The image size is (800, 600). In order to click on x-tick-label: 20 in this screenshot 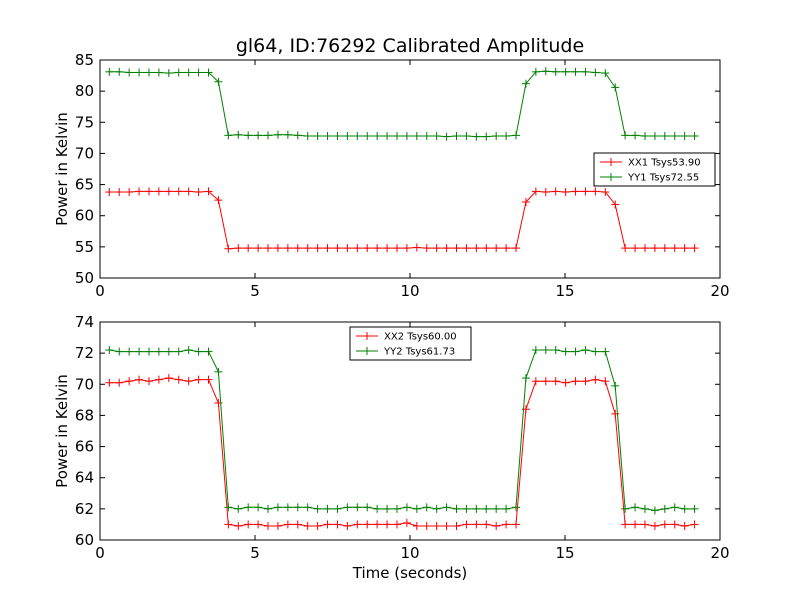, I will do `click(719, 291)`.